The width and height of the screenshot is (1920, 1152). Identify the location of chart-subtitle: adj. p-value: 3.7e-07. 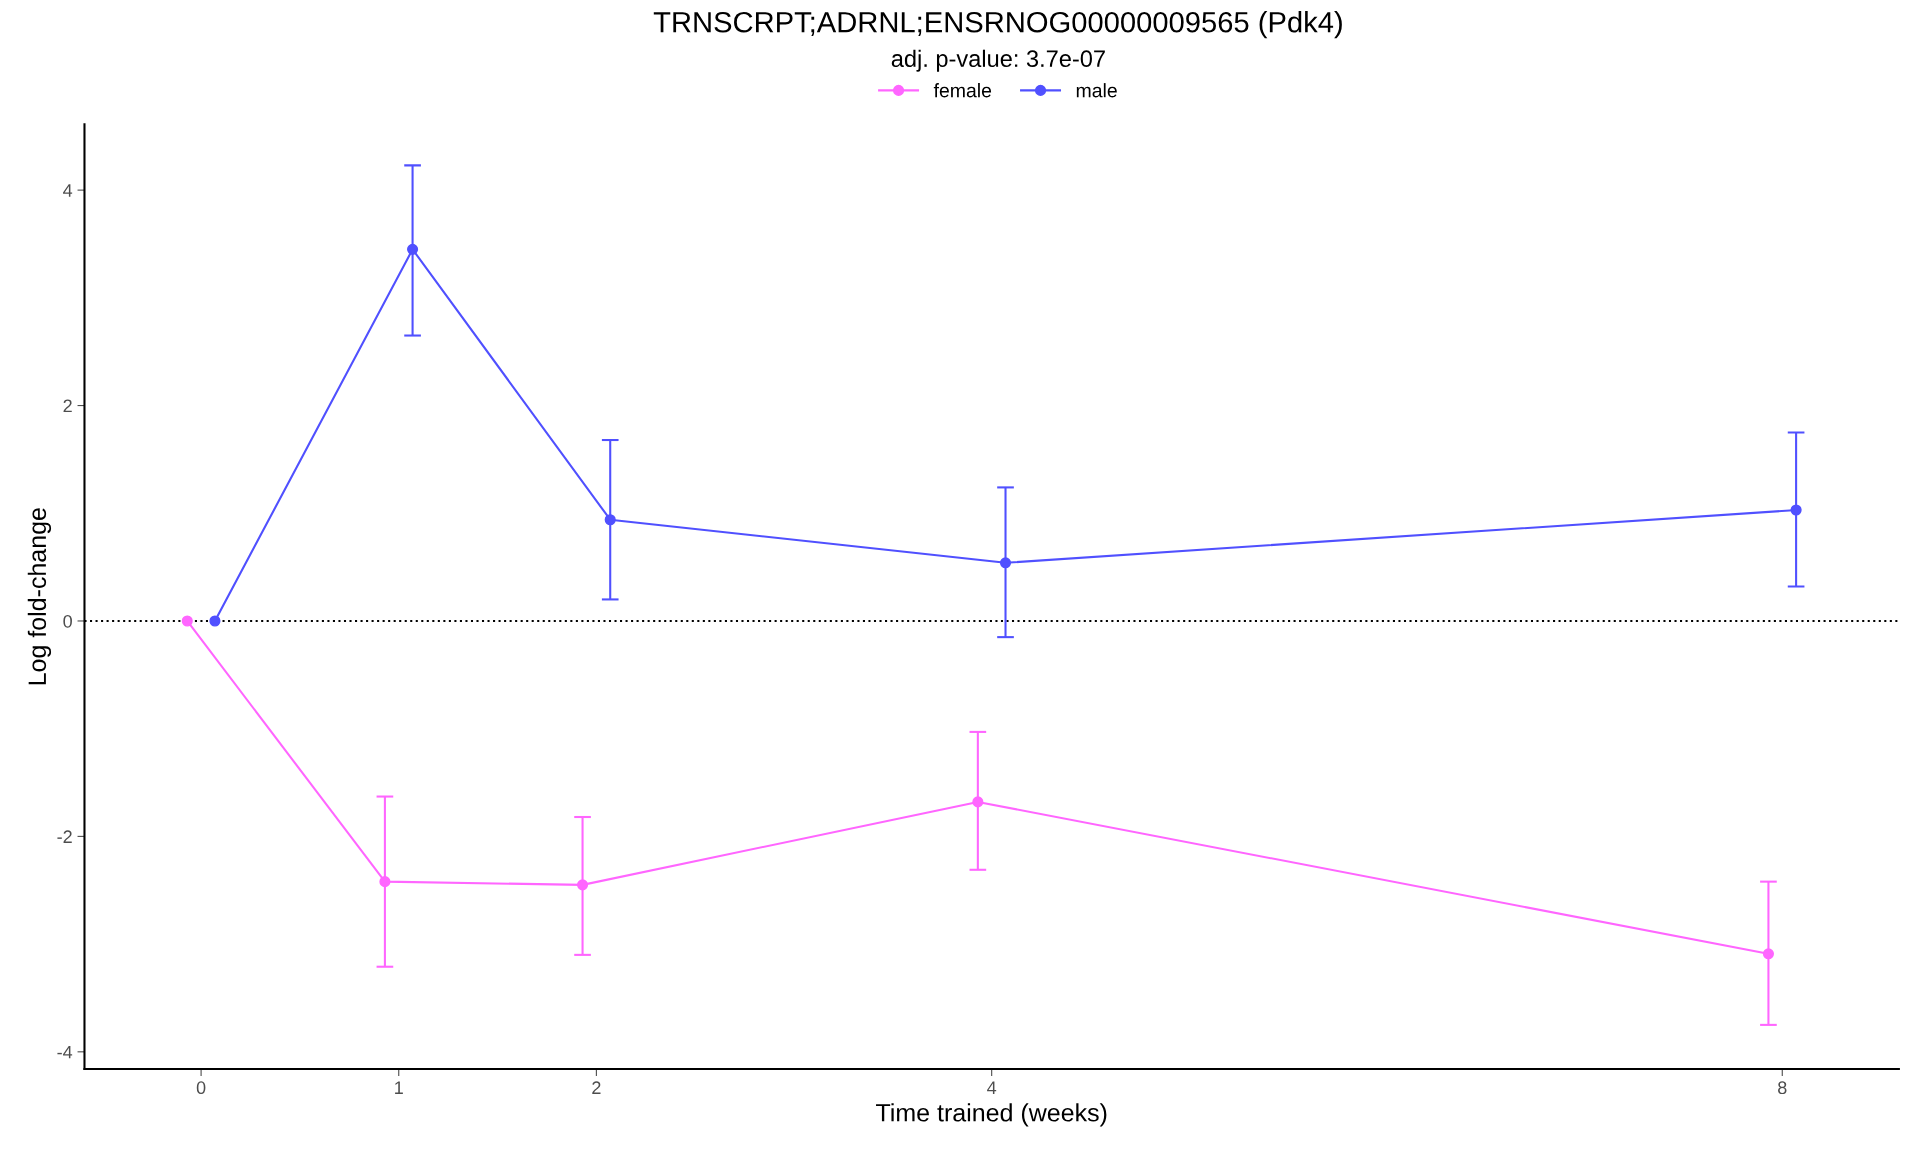
(998, 60).